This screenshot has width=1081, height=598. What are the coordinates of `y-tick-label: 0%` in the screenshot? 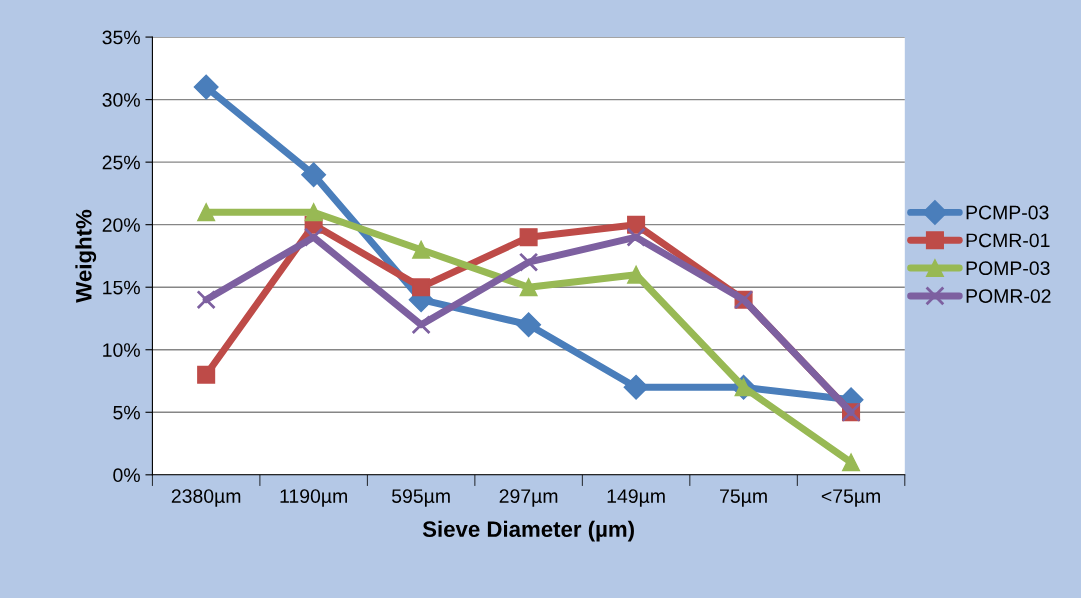 It's located at (126, 475).